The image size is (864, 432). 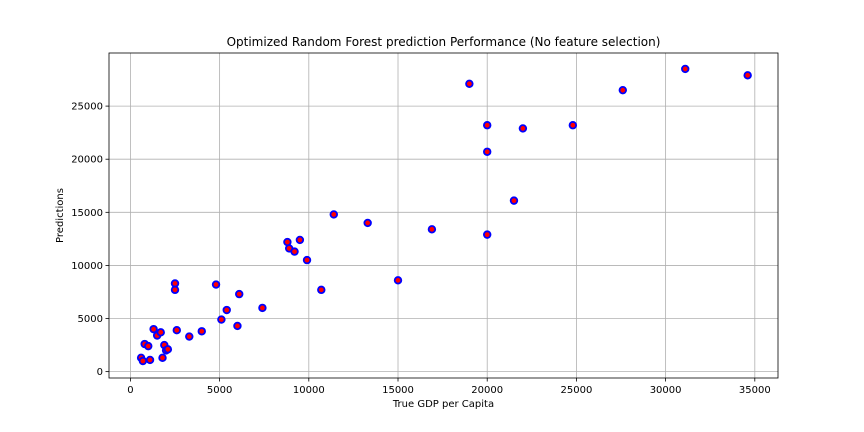 I want to click on y-tick-label: 15000, so click(x=87, y=213).